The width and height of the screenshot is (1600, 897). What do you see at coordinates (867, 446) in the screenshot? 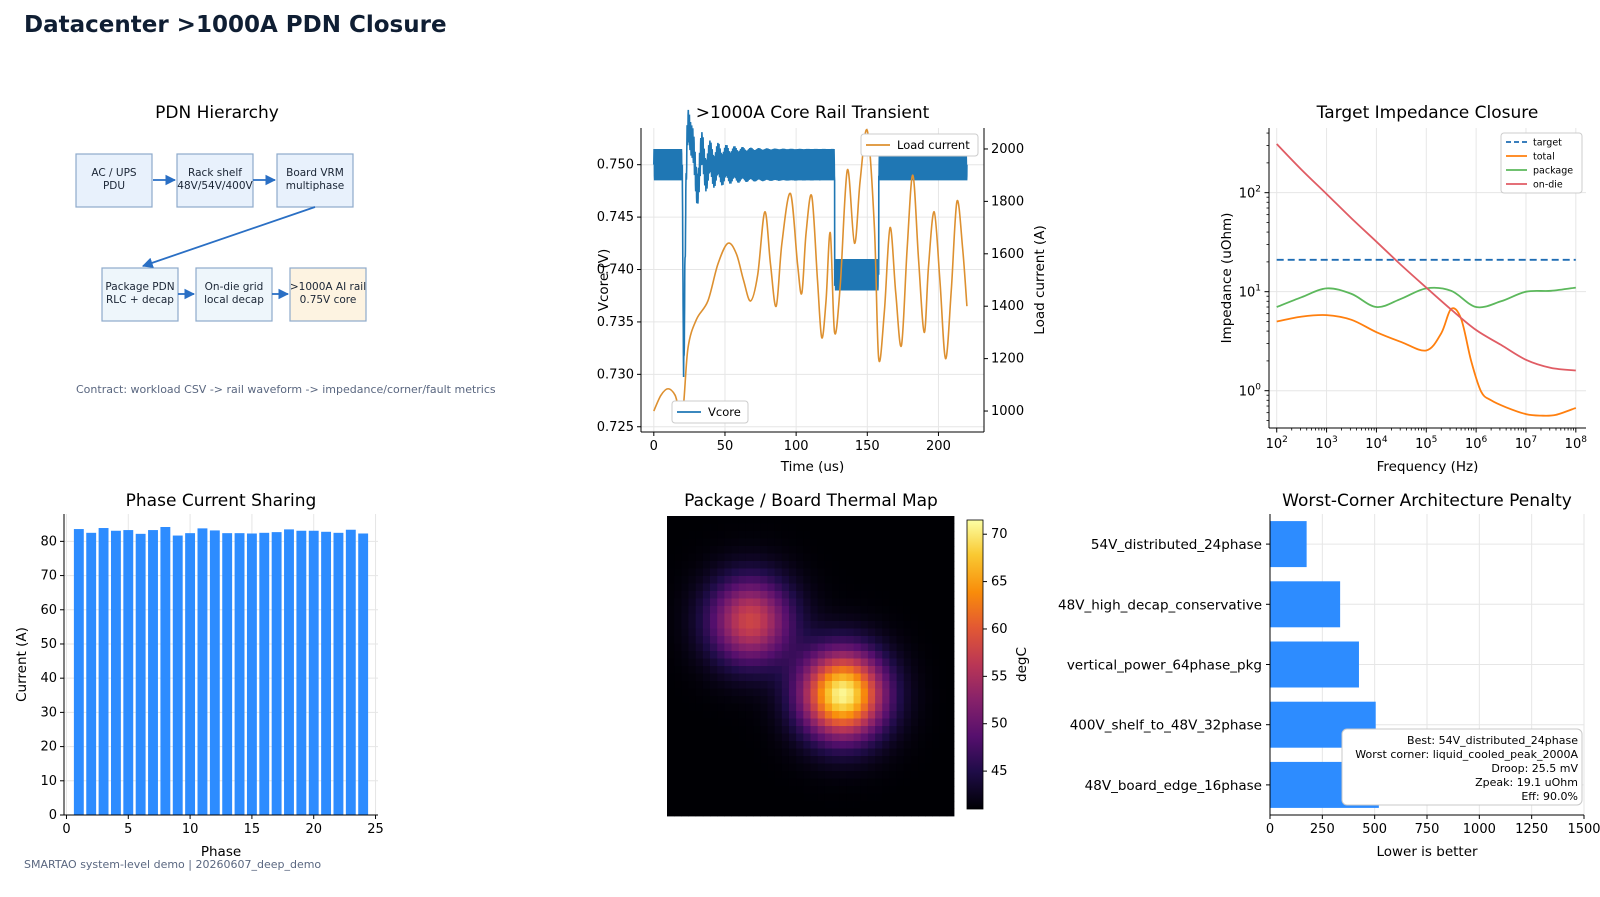
I see `x-tick-label: 150` at bounding box center [867, 446].